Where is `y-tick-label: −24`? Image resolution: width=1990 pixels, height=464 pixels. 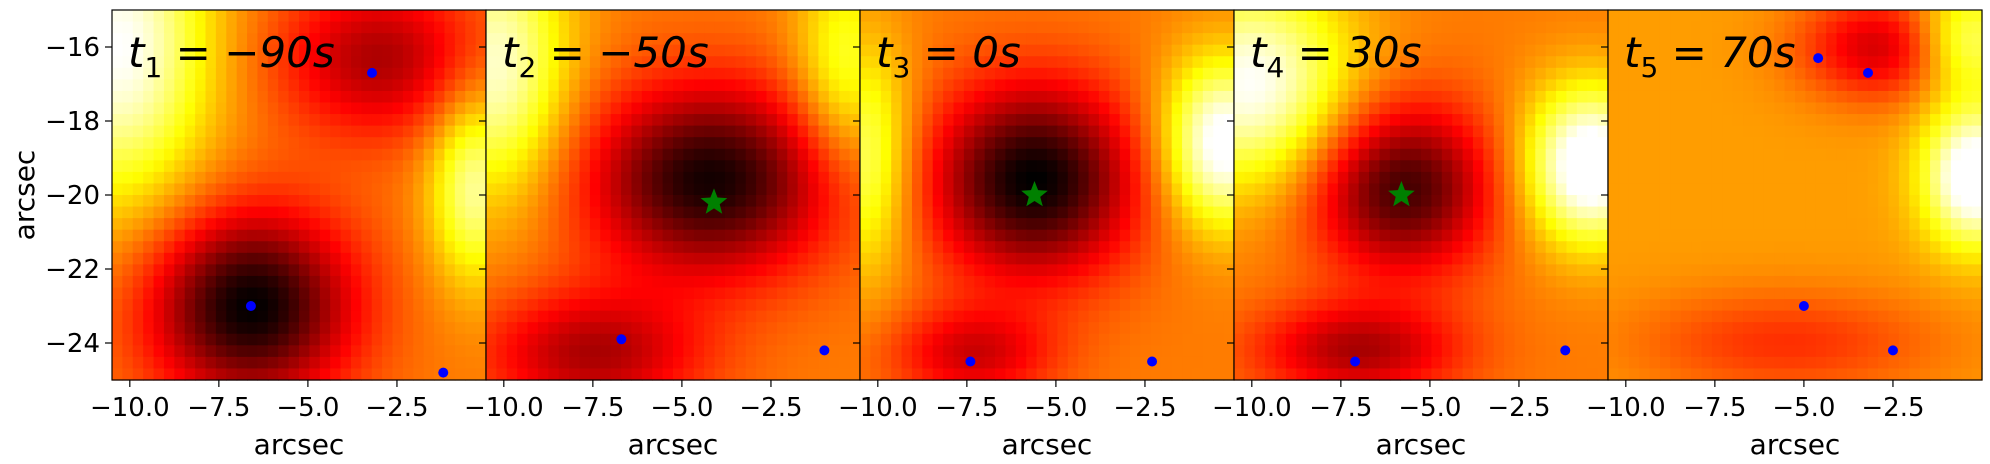 y-tick-label: −24 is located at coordinates (72, 344).